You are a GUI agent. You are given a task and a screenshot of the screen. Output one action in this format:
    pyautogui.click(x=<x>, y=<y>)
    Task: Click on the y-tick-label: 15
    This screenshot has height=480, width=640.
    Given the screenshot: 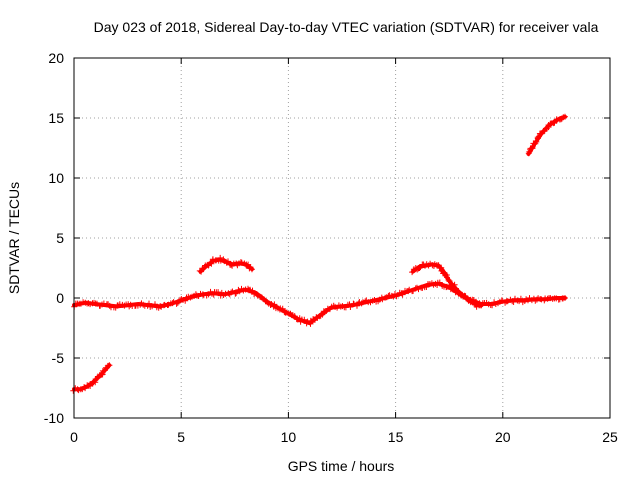 What is the action you would take?
    pyautogui.click(x=56, y=118)
    